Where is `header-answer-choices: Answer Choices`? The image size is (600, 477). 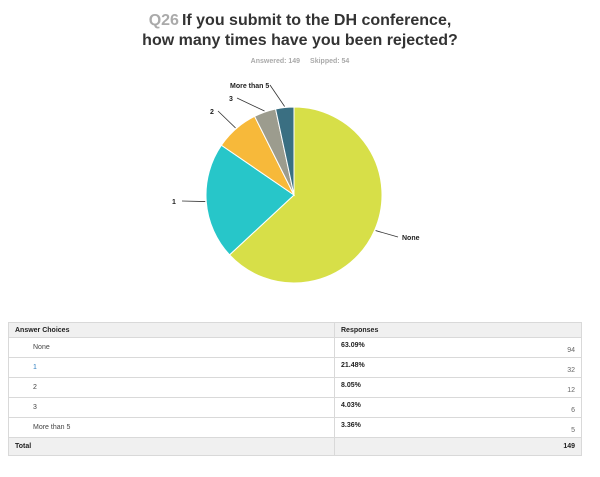
header-answer-choices: Answer Choices is located at coordinates (171, 330).